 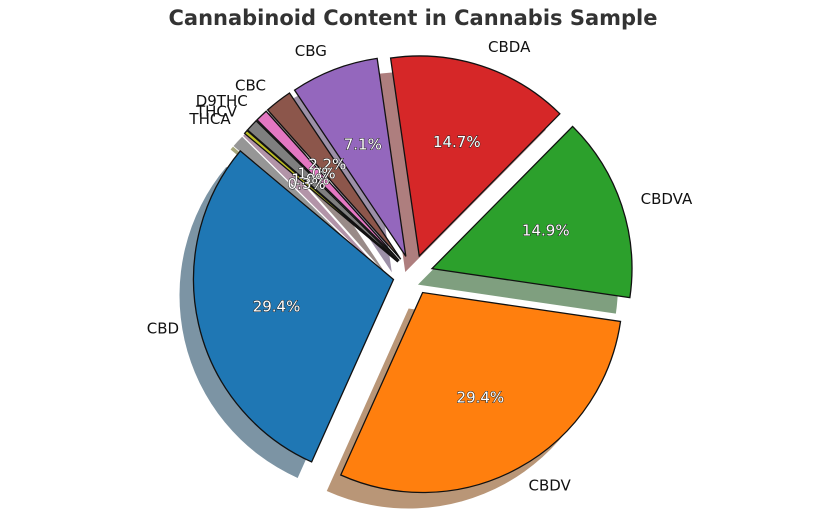 I want to click on slice-label-cbg: CBG, so click(x=311, y=51).